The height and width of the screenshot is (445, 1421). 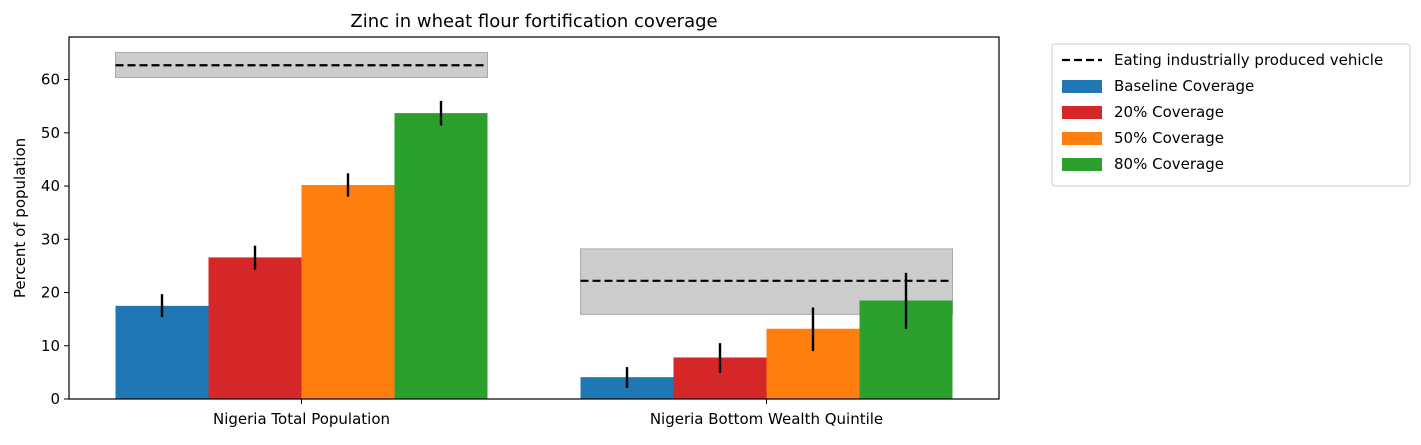 What do you see at coordinates (1248, 60) in the screenshot?
I see `legend-label: Eating industrially produced vehicle` at bounding box center [1248, 60].